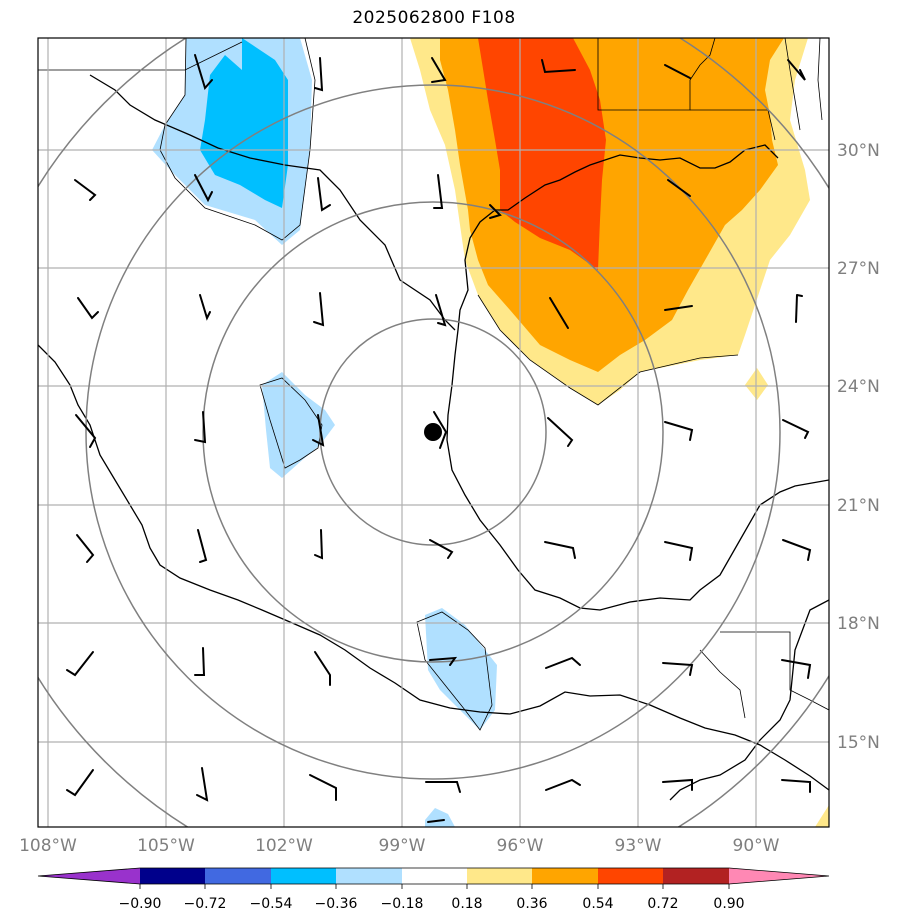  What do you see at coordinates (822, 816) in the screenshot?
I see `positive-anomaly-yellow-corner` at bounding box center [822, 816].